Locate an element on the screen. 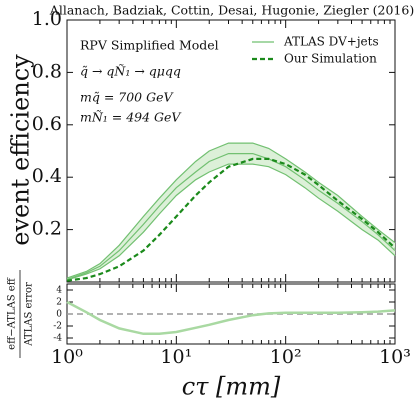  residual-label-top: eff−ATLAS eff is located at coordinates (12, 313).